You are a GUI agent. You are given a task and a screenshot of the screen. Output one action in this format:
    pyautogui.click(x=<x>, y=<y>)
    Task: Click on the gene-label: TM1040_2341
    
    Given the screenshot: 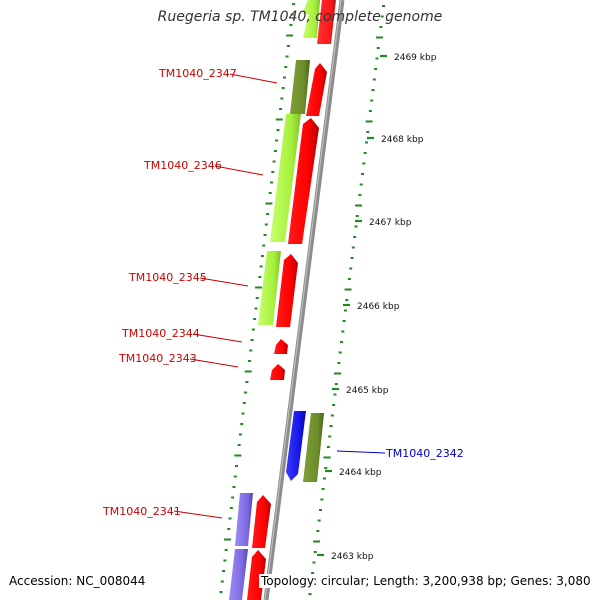 What is the action you would take?
    pyautogui.click(x=141, y=511)
    